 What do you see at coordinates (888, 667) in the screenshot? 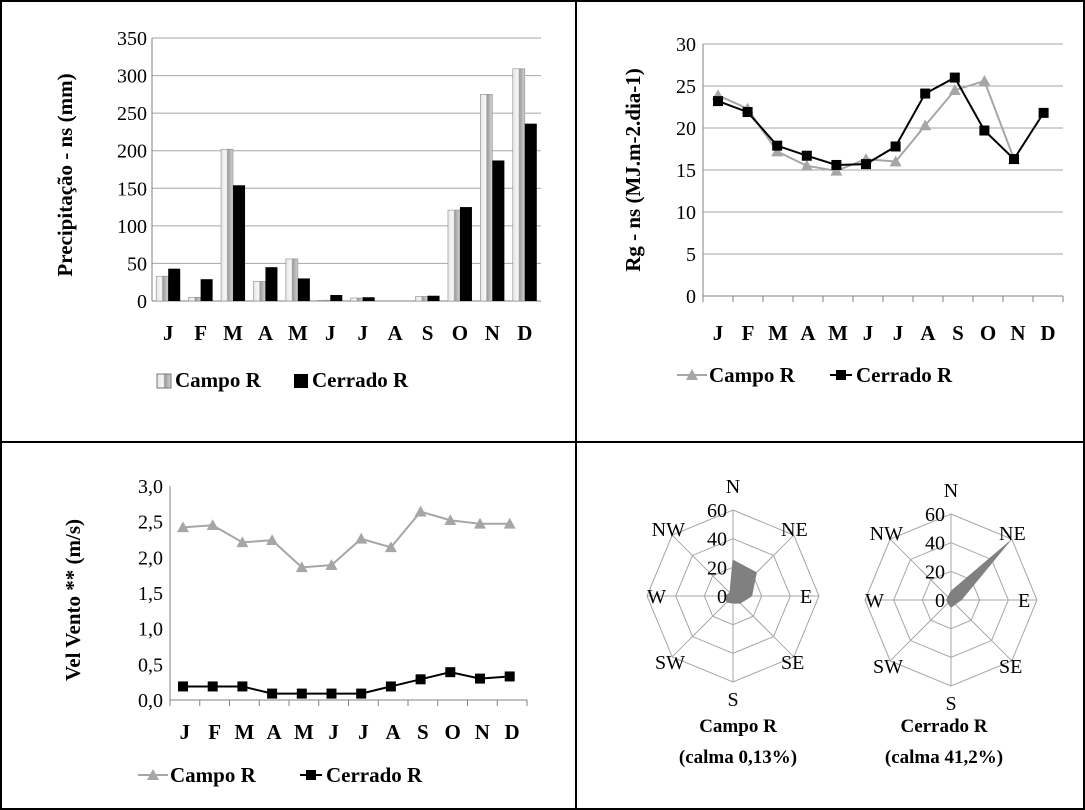
I see `direction-label: SW` at bounding box center [888, 667].